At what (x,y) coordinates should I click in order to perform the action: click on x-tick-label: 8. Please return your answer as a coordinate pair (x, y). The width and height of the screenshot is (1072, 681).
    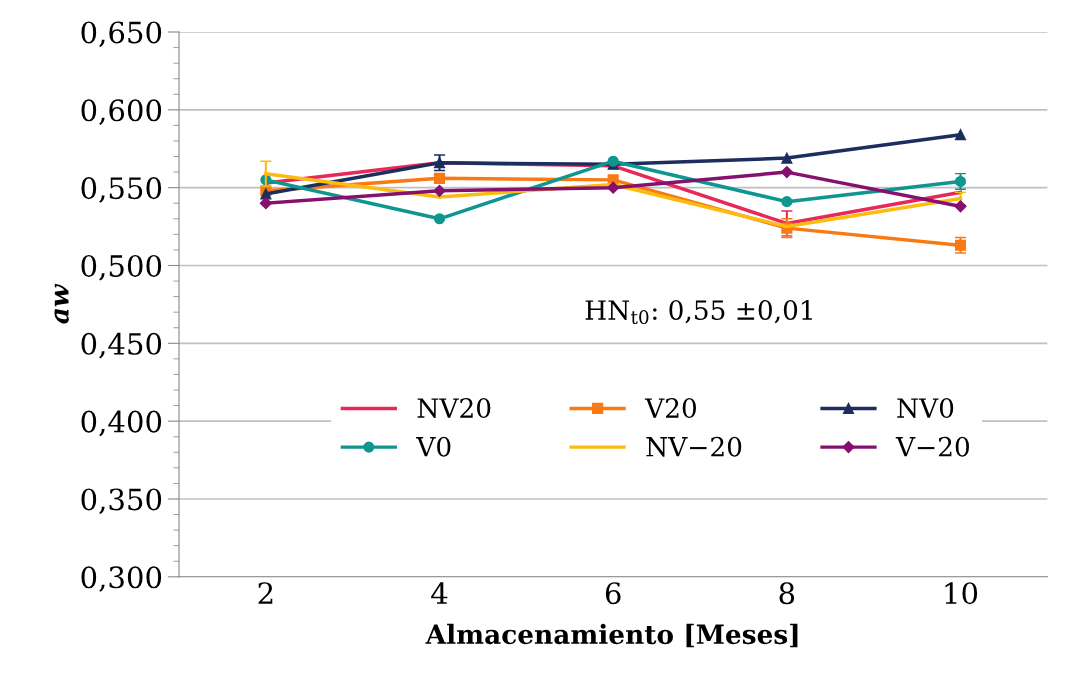
    Looking at the image, I should click on (787, 593).